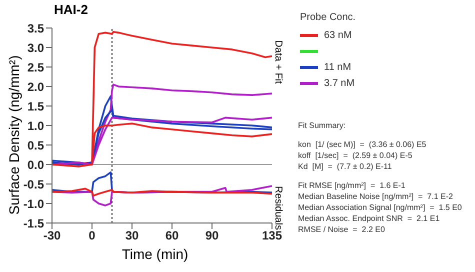 This screenshot has width=475, height=272. I want to click on x-tick-label: 30, so click(132, 235).